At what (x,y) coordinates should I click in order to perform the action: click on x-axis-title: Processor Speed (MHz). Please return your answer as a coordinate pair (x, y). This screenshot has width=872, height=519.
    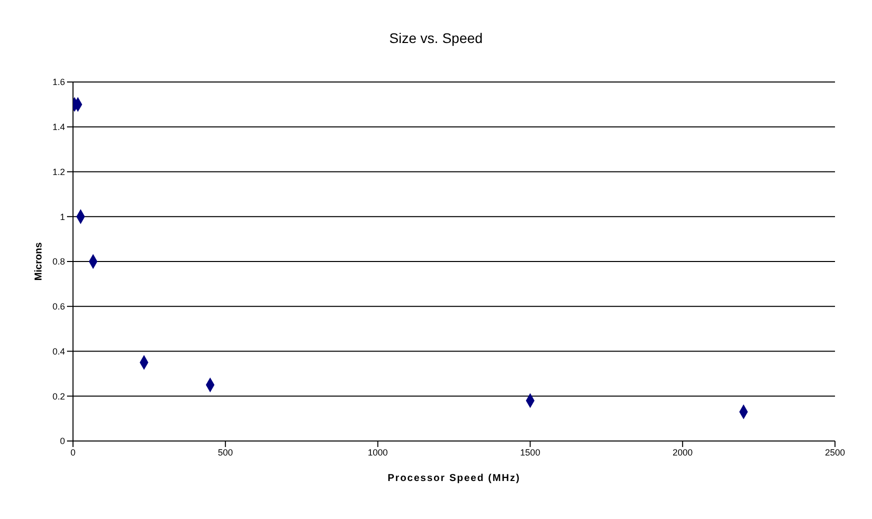
    Looking at the image, I should click on (454, 478).